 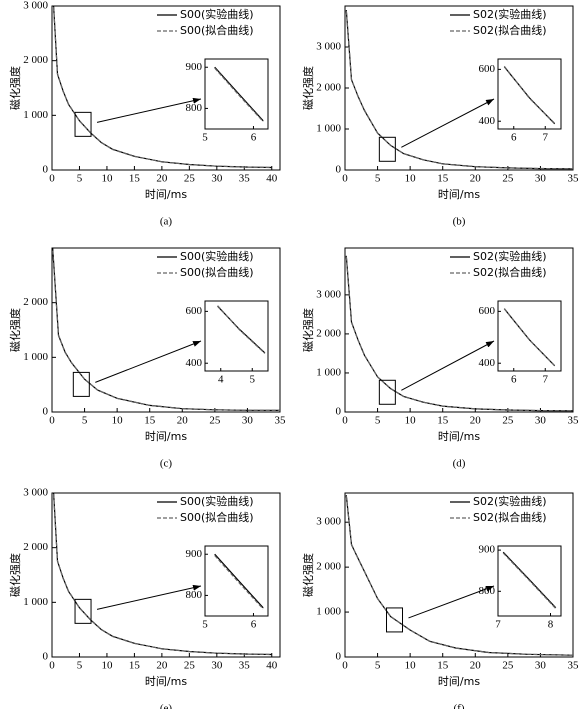 What do you see at coordinates (205, 138) in the screenshot?
I see `inset-x-tick-label: 5` at bounding box center [205, 138].